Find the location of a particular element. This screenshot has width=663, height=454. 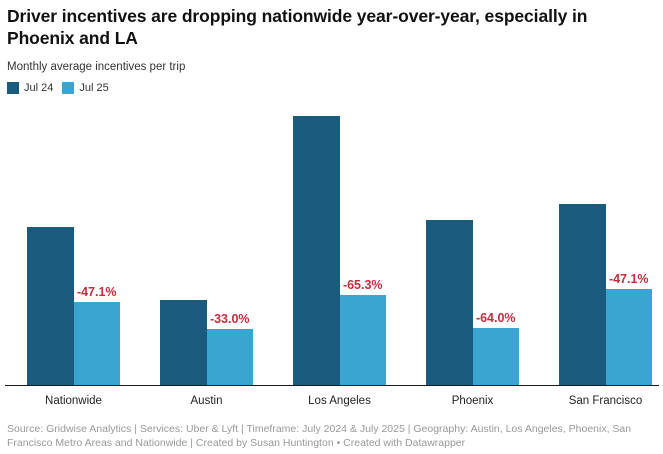

legend-swatch-jul25 is located at coordinates (68, 88).